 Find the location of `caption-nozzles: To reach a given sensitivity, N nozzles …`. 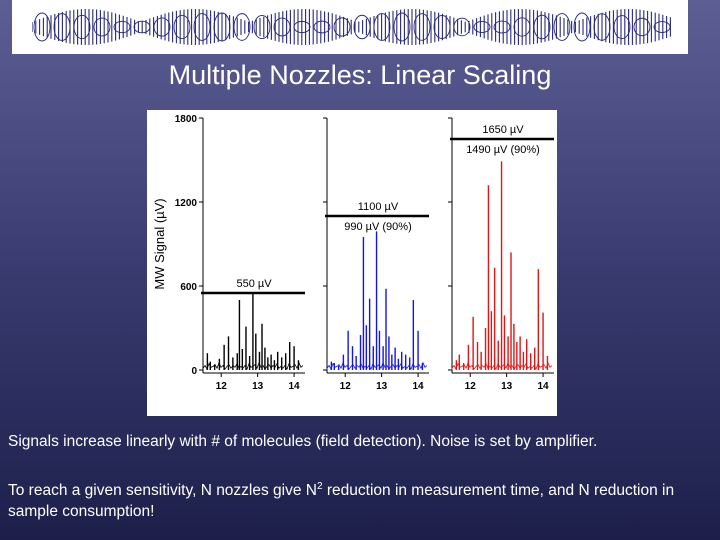

caption-nozzles: To reach a given sensitivity, N nozzles … is located at coordinates (361, 499).